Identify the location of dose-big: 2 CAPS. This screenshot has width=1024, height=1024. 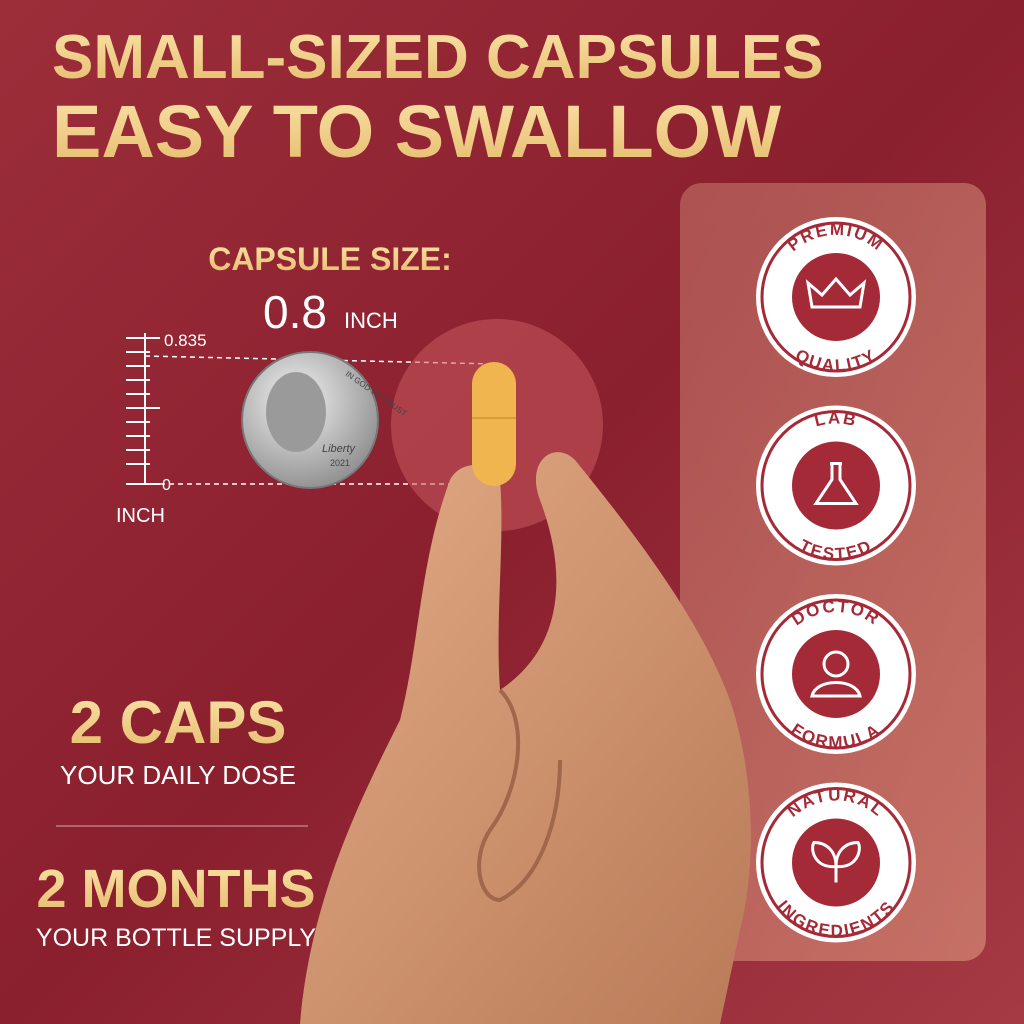
(178, 722).